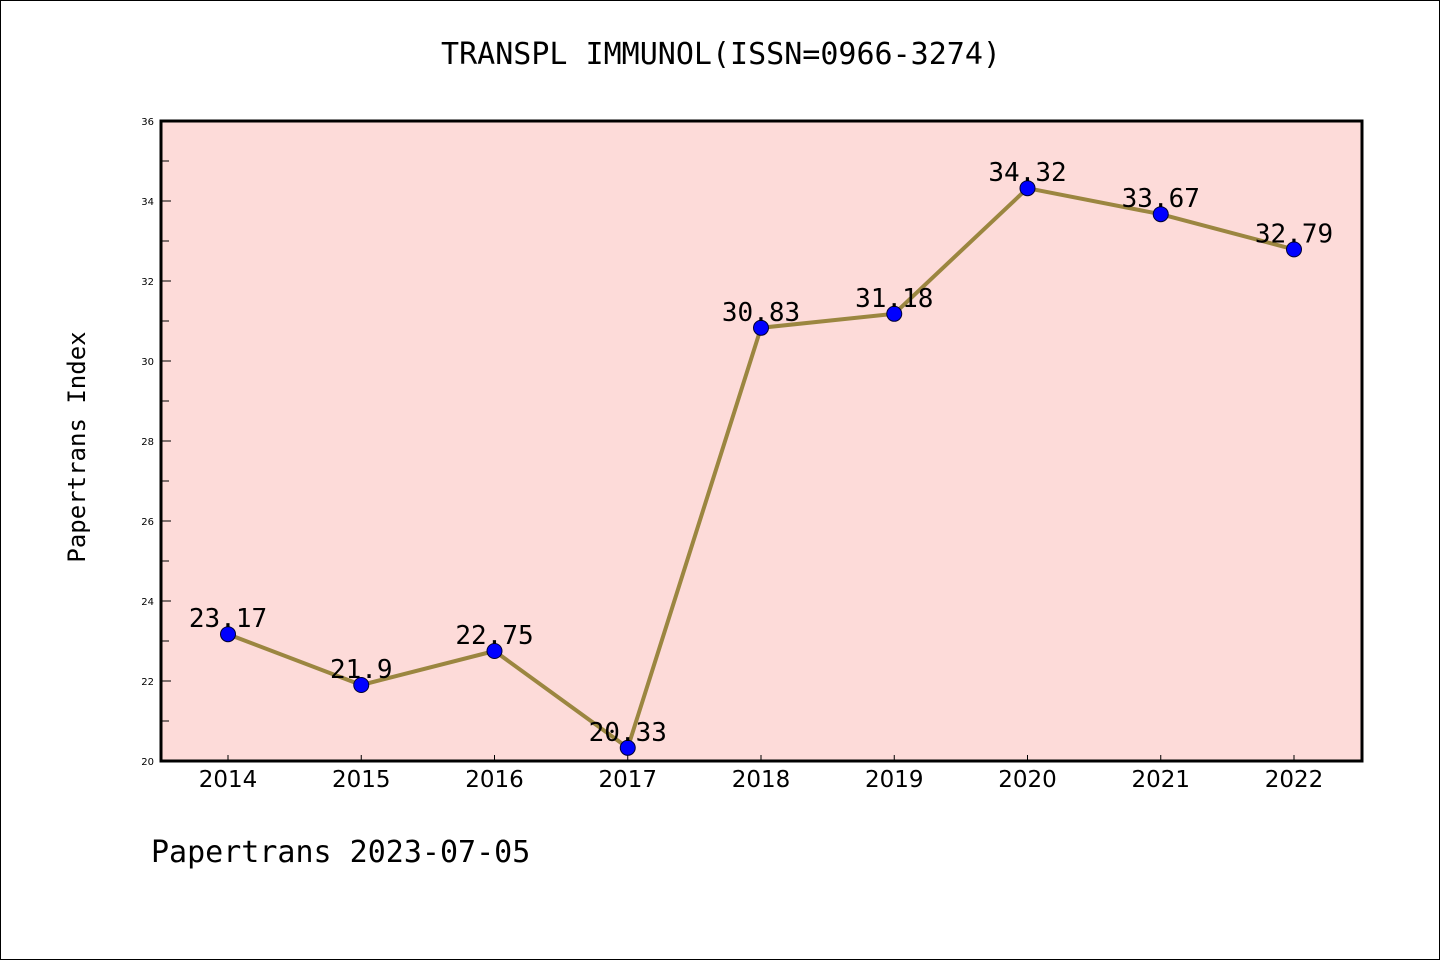 The height and width of the screenshot is (961, 1440). What do you see at coordinates (228, 780) in the screenshot?
I see `x-tick-label: 2014` at bounding box center [228, 780].